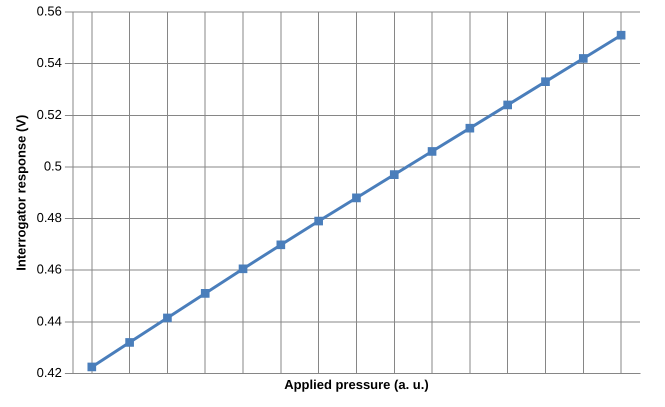 The height and width of the screenshot is (407, 665). What do you see at coordinates (49, 11) in the screenshot?
I see `y-tick-label: 0.56` at bounding box center [49, 11].